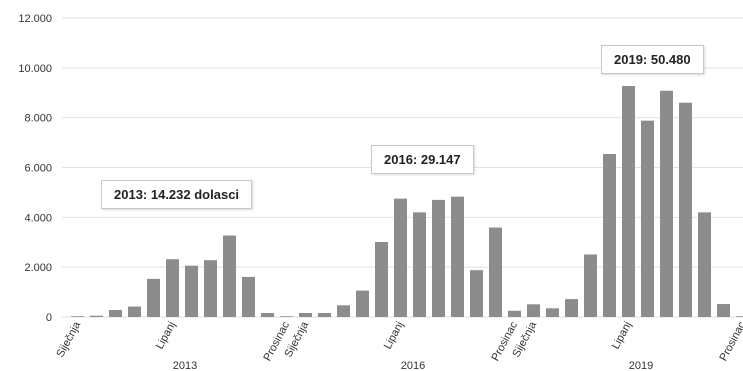 This screenshot has width=743, height=371. Describe the element at coordinates (422, 159) in the screenshot. I see `annotation-2016: 2016: 29.147` at that location.